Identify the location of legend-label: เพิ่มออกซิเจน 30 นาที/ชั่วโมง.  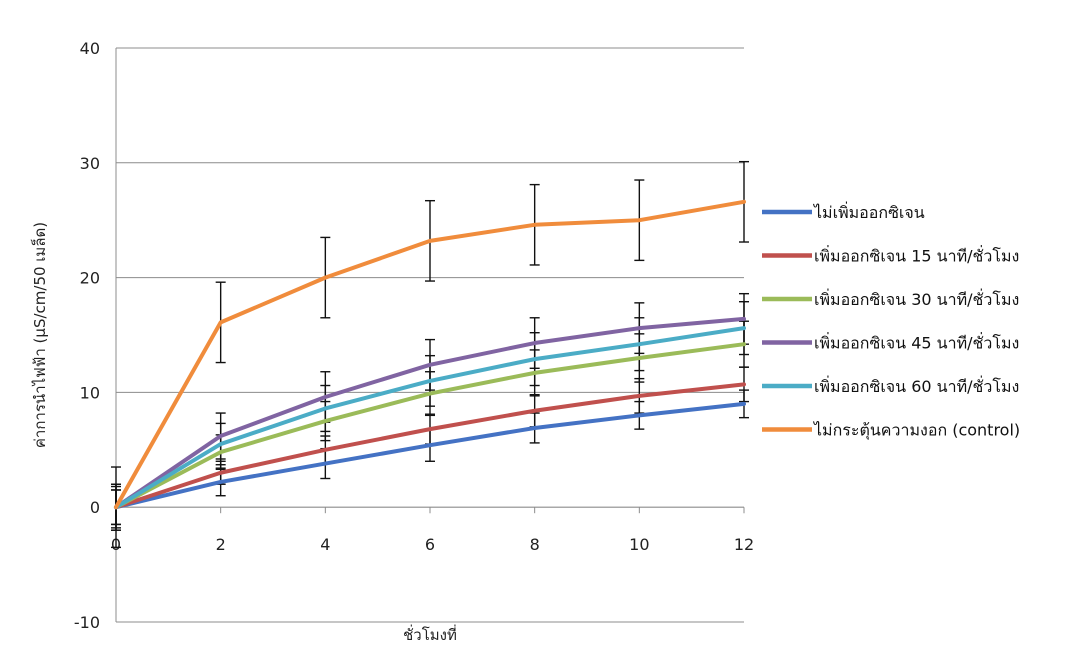
(916, 298).